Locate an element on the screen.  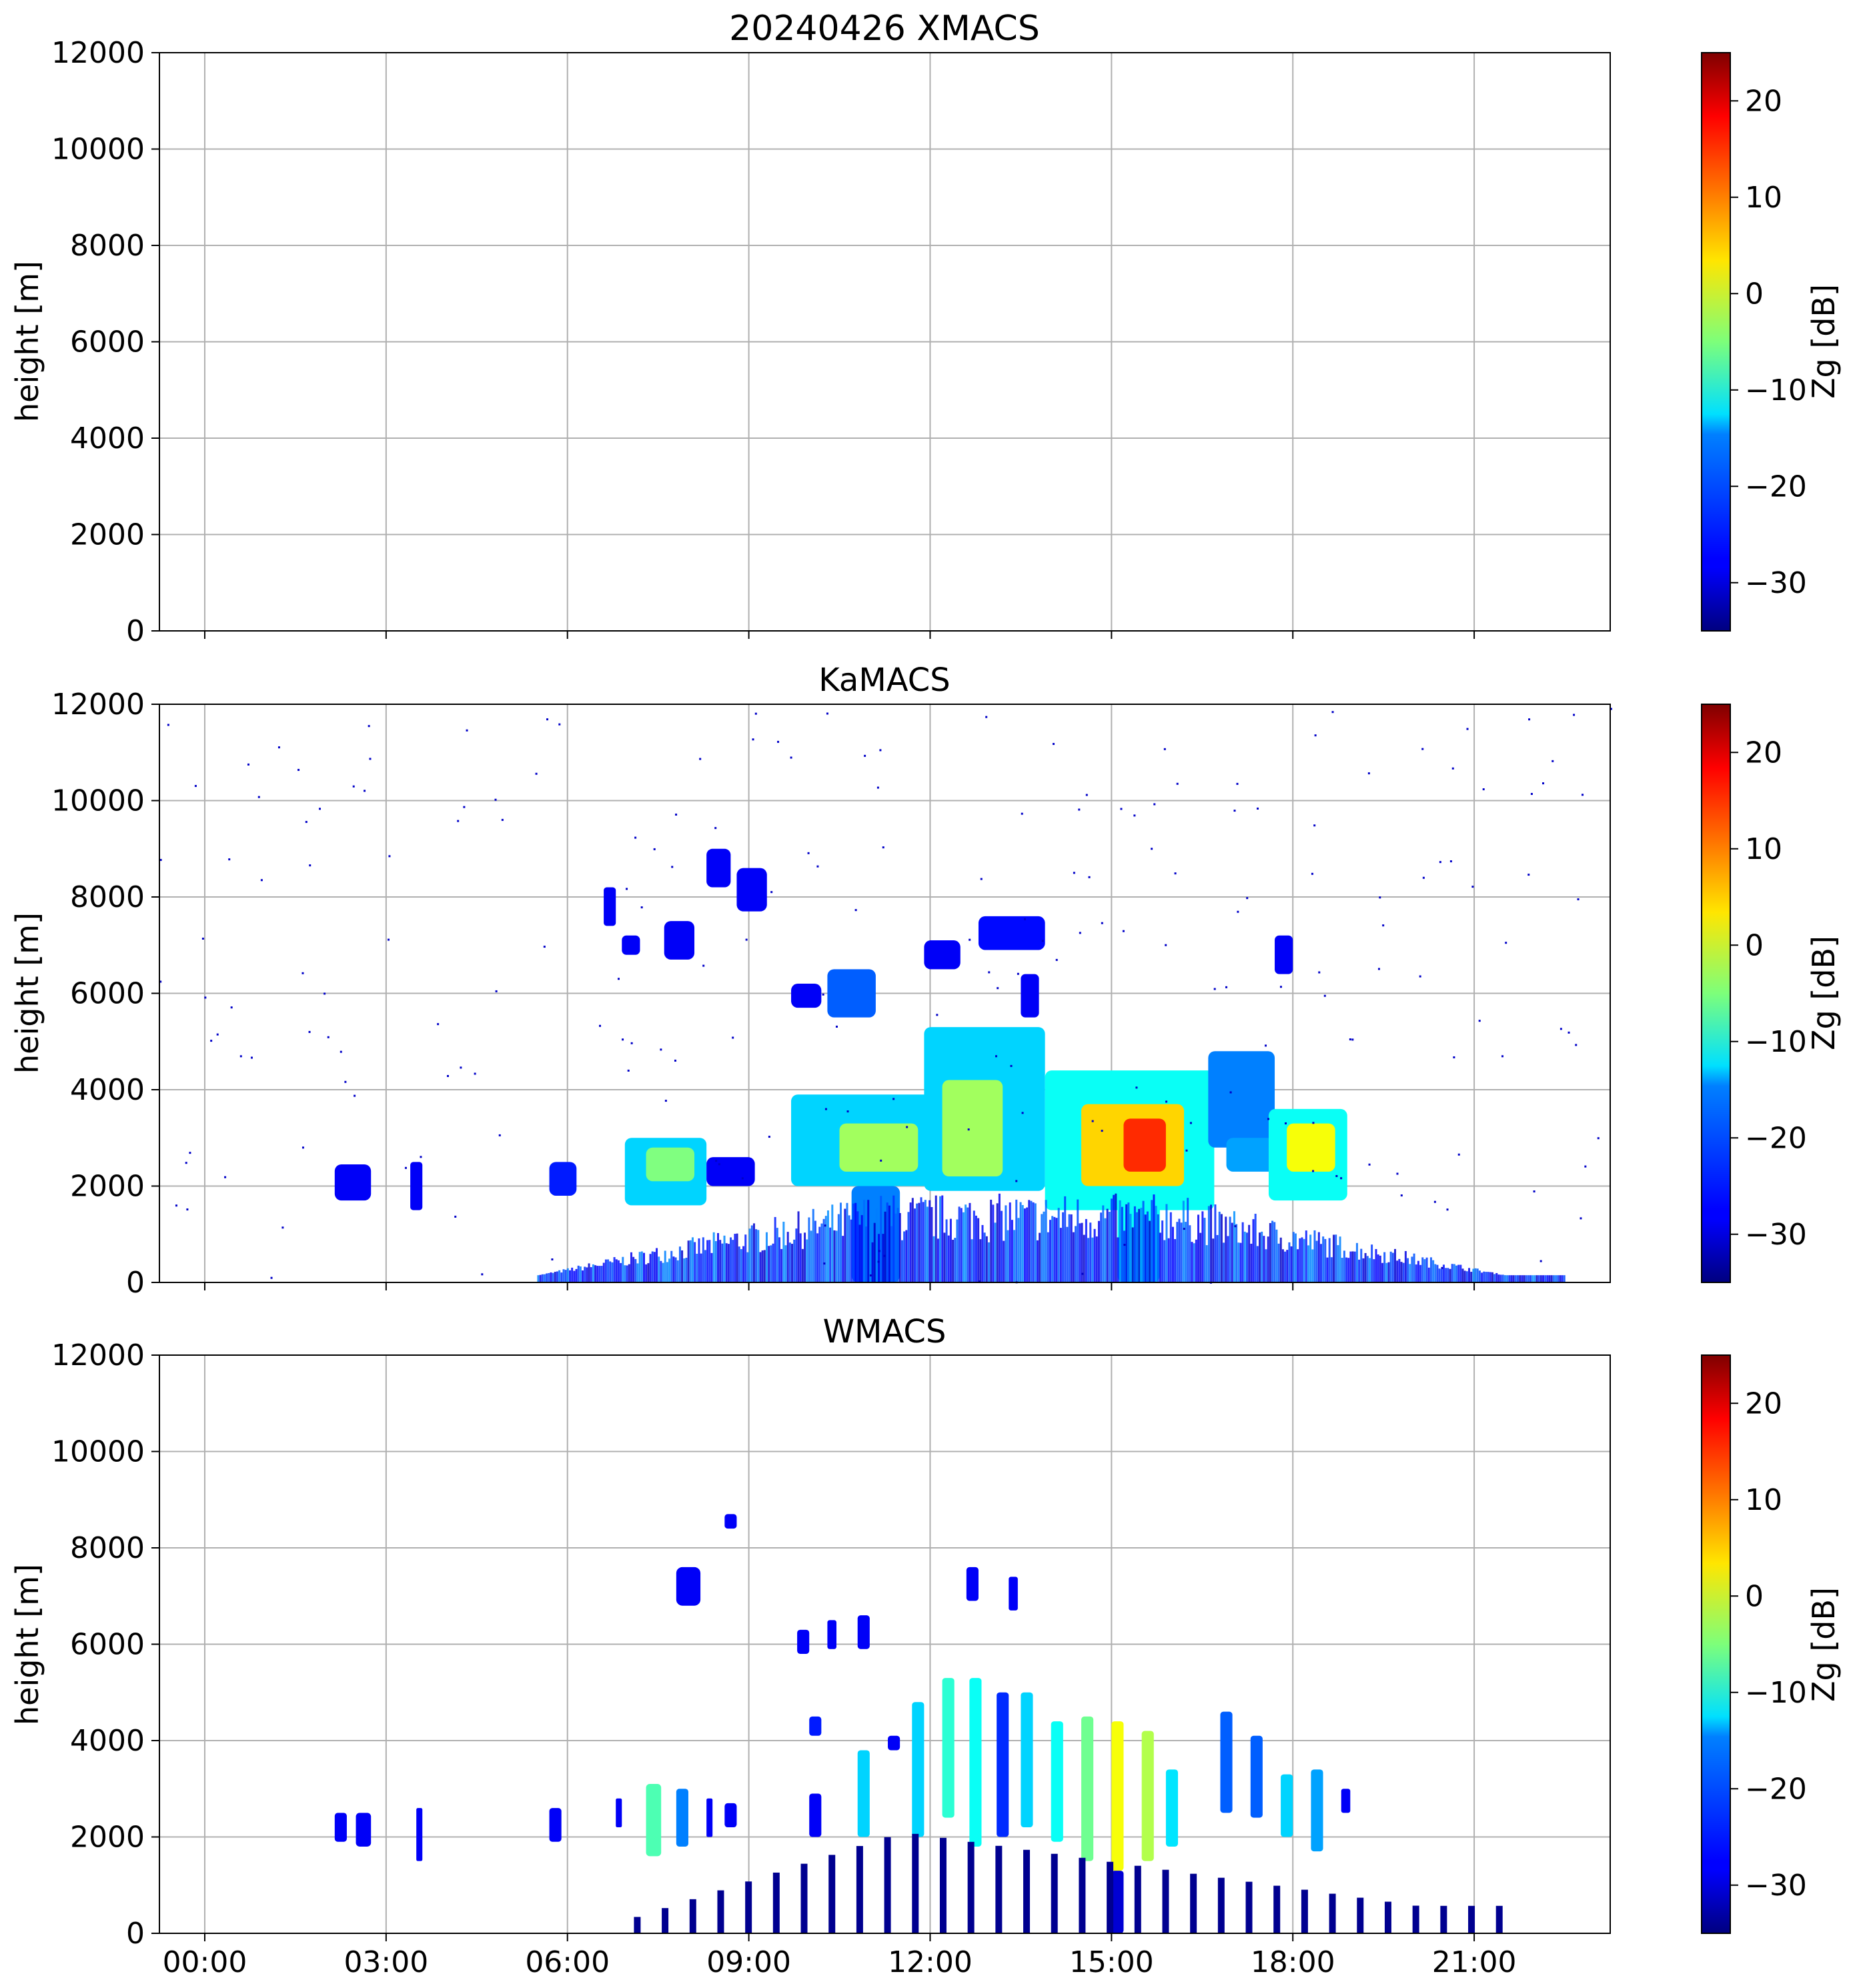
x-tick-label: 09:00 is located at coordinates (748, 1962).